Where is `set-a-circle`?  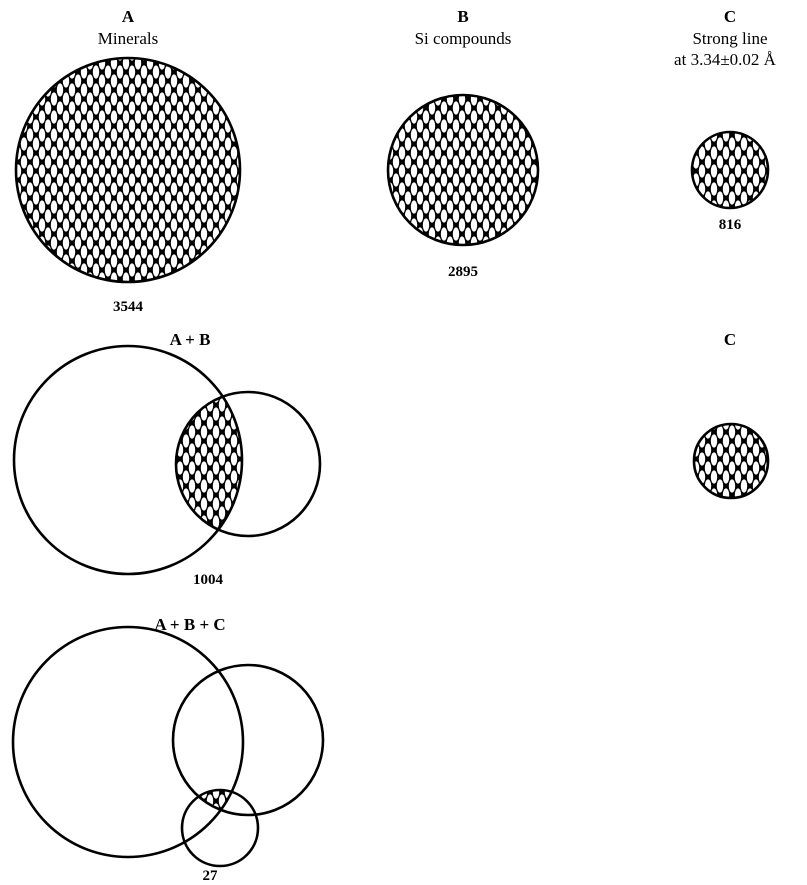
set-a-circle is located at coordinates (128, 170).